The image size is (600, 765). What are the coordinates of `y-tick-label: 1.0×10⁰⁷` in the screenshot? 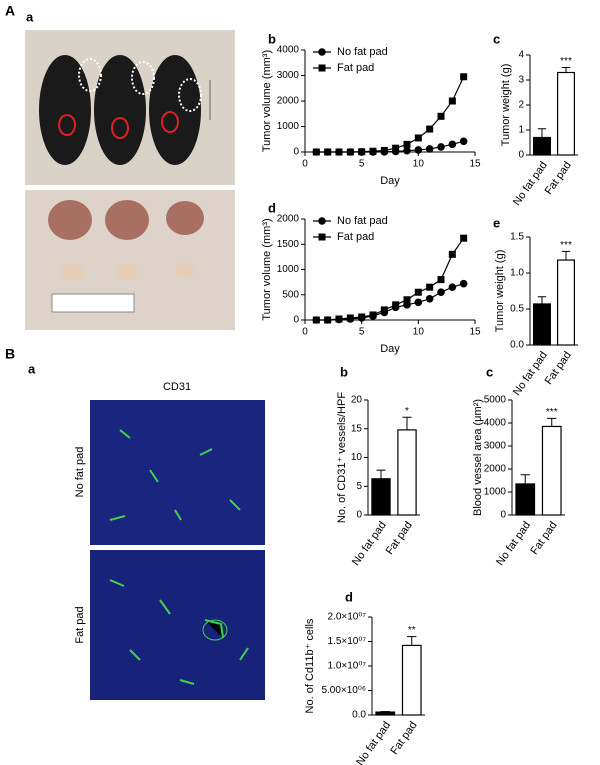 It's located at (347, 666).